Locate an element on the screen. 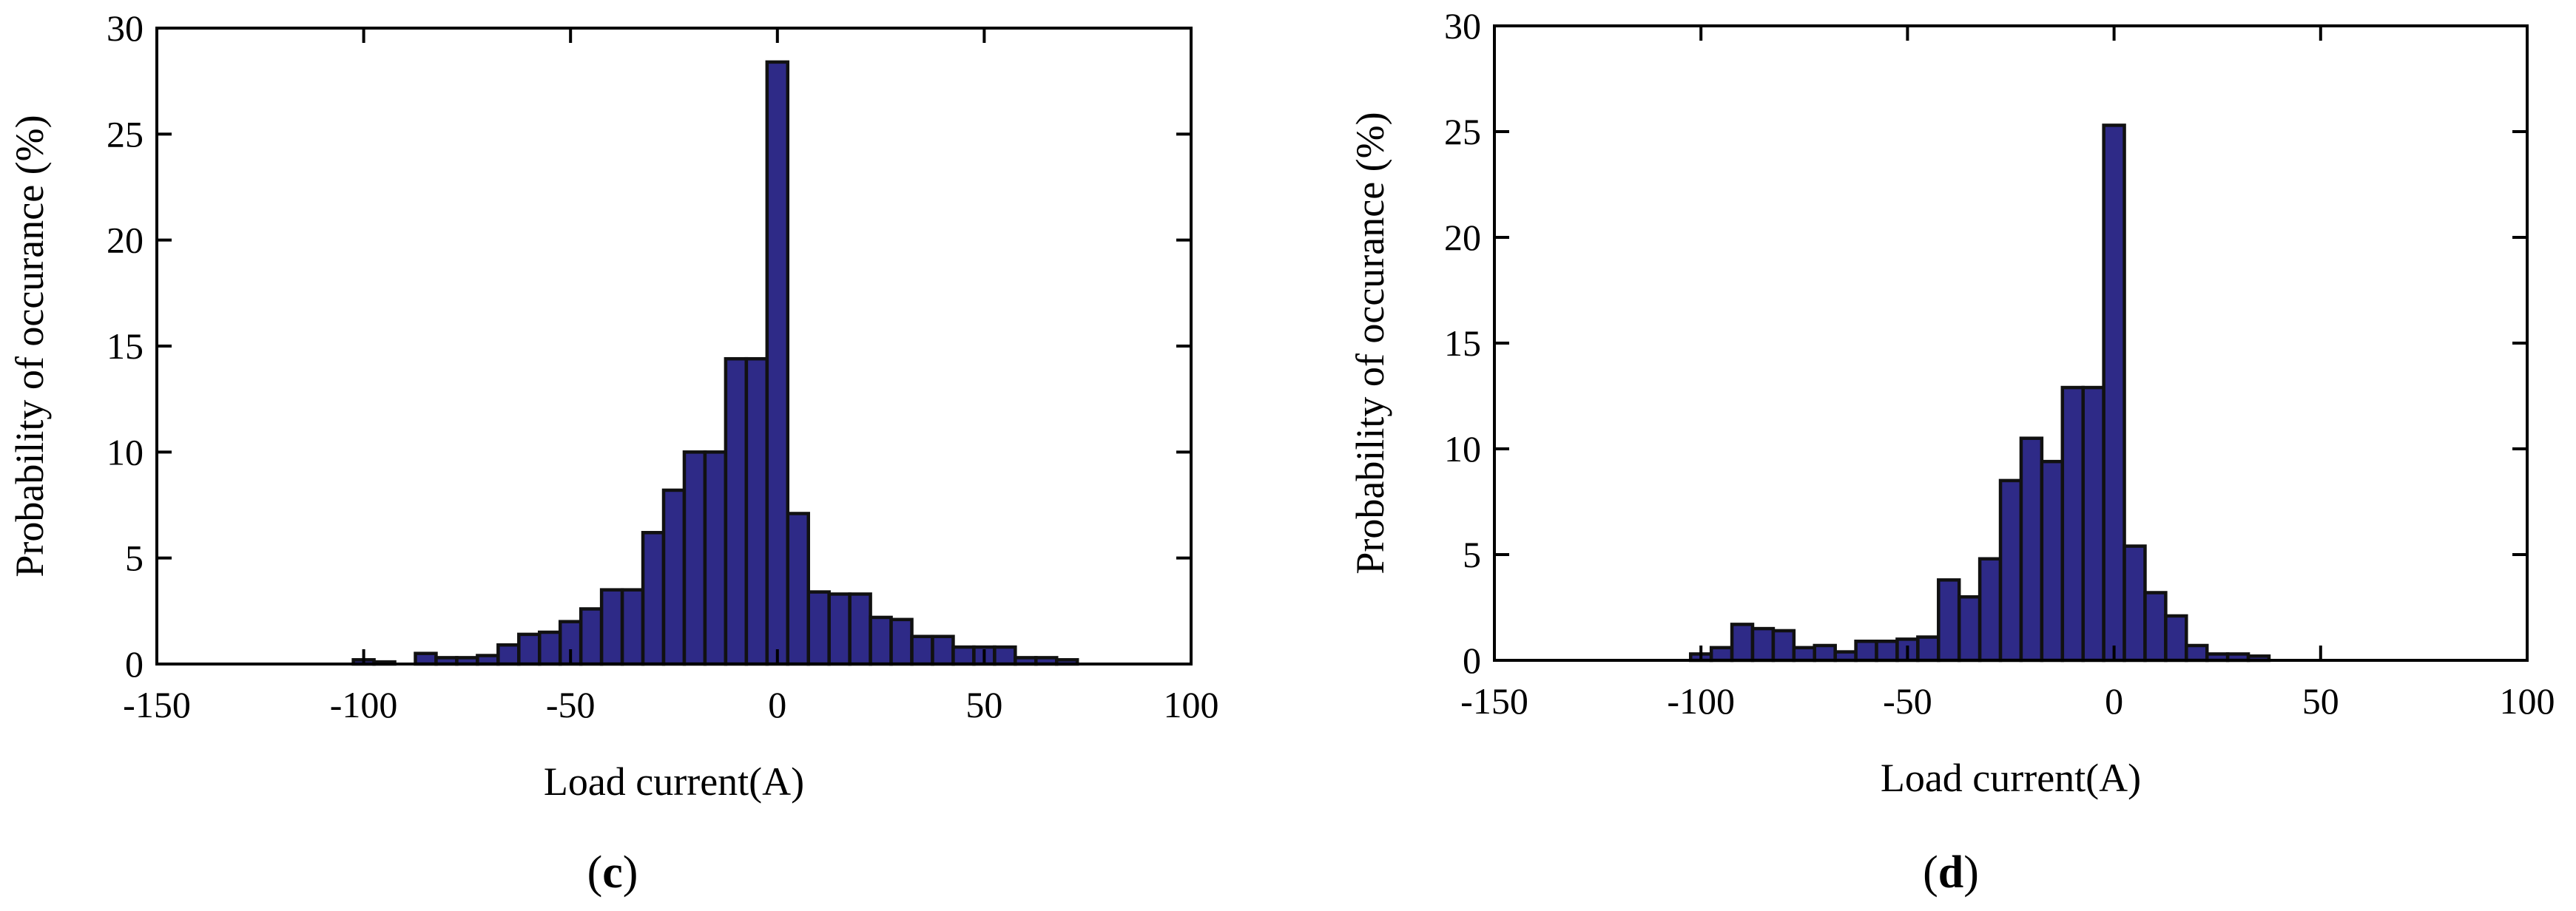 The image size is (2576, 911). panel-label: (c) is located at coordinates (612, 873).